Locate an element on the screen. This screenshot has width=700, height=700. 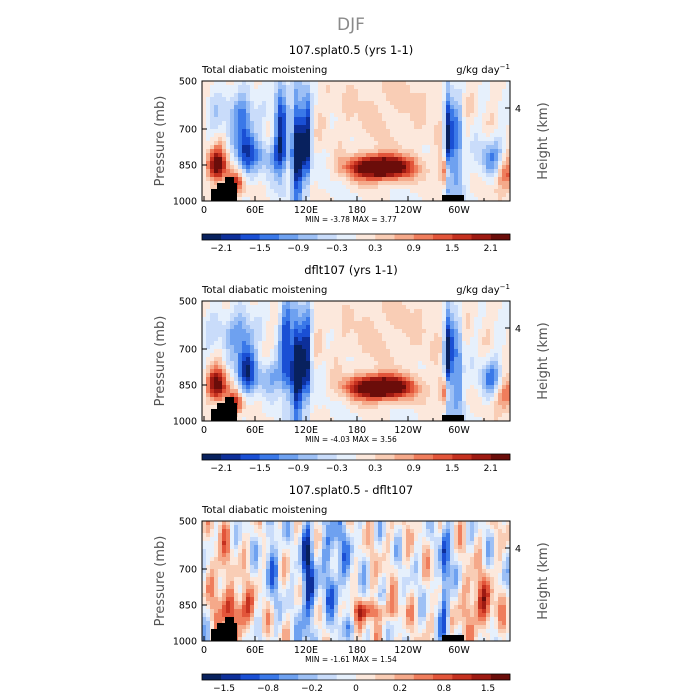
colorbar-label: −2.1 is located at coordinates (221, 249).